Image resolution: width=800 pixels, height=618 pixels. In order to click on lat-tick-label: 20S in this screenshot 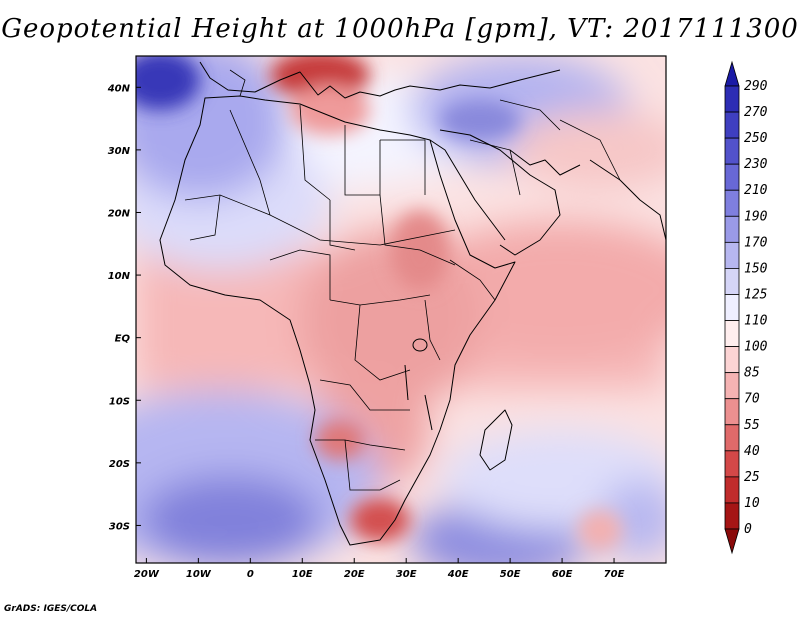, I will do `click(119, 464)`.